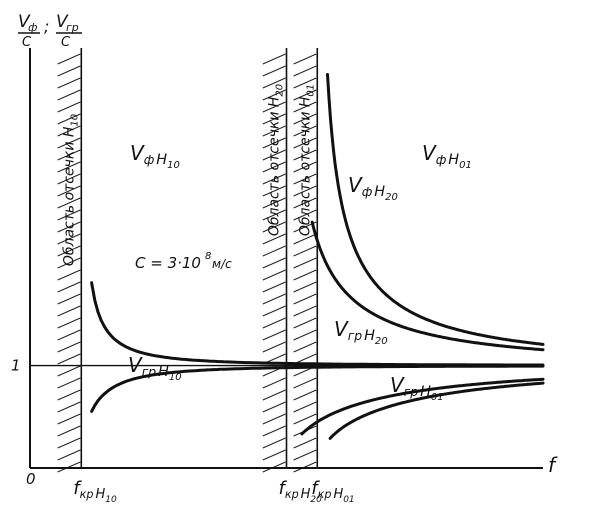 The width and height of the screenshot is (613, 526). What do you see at coordinates (137, 153) in the screenshot?
I see `series-label-vph_h10-main: V` at bounding box center [137, 153].